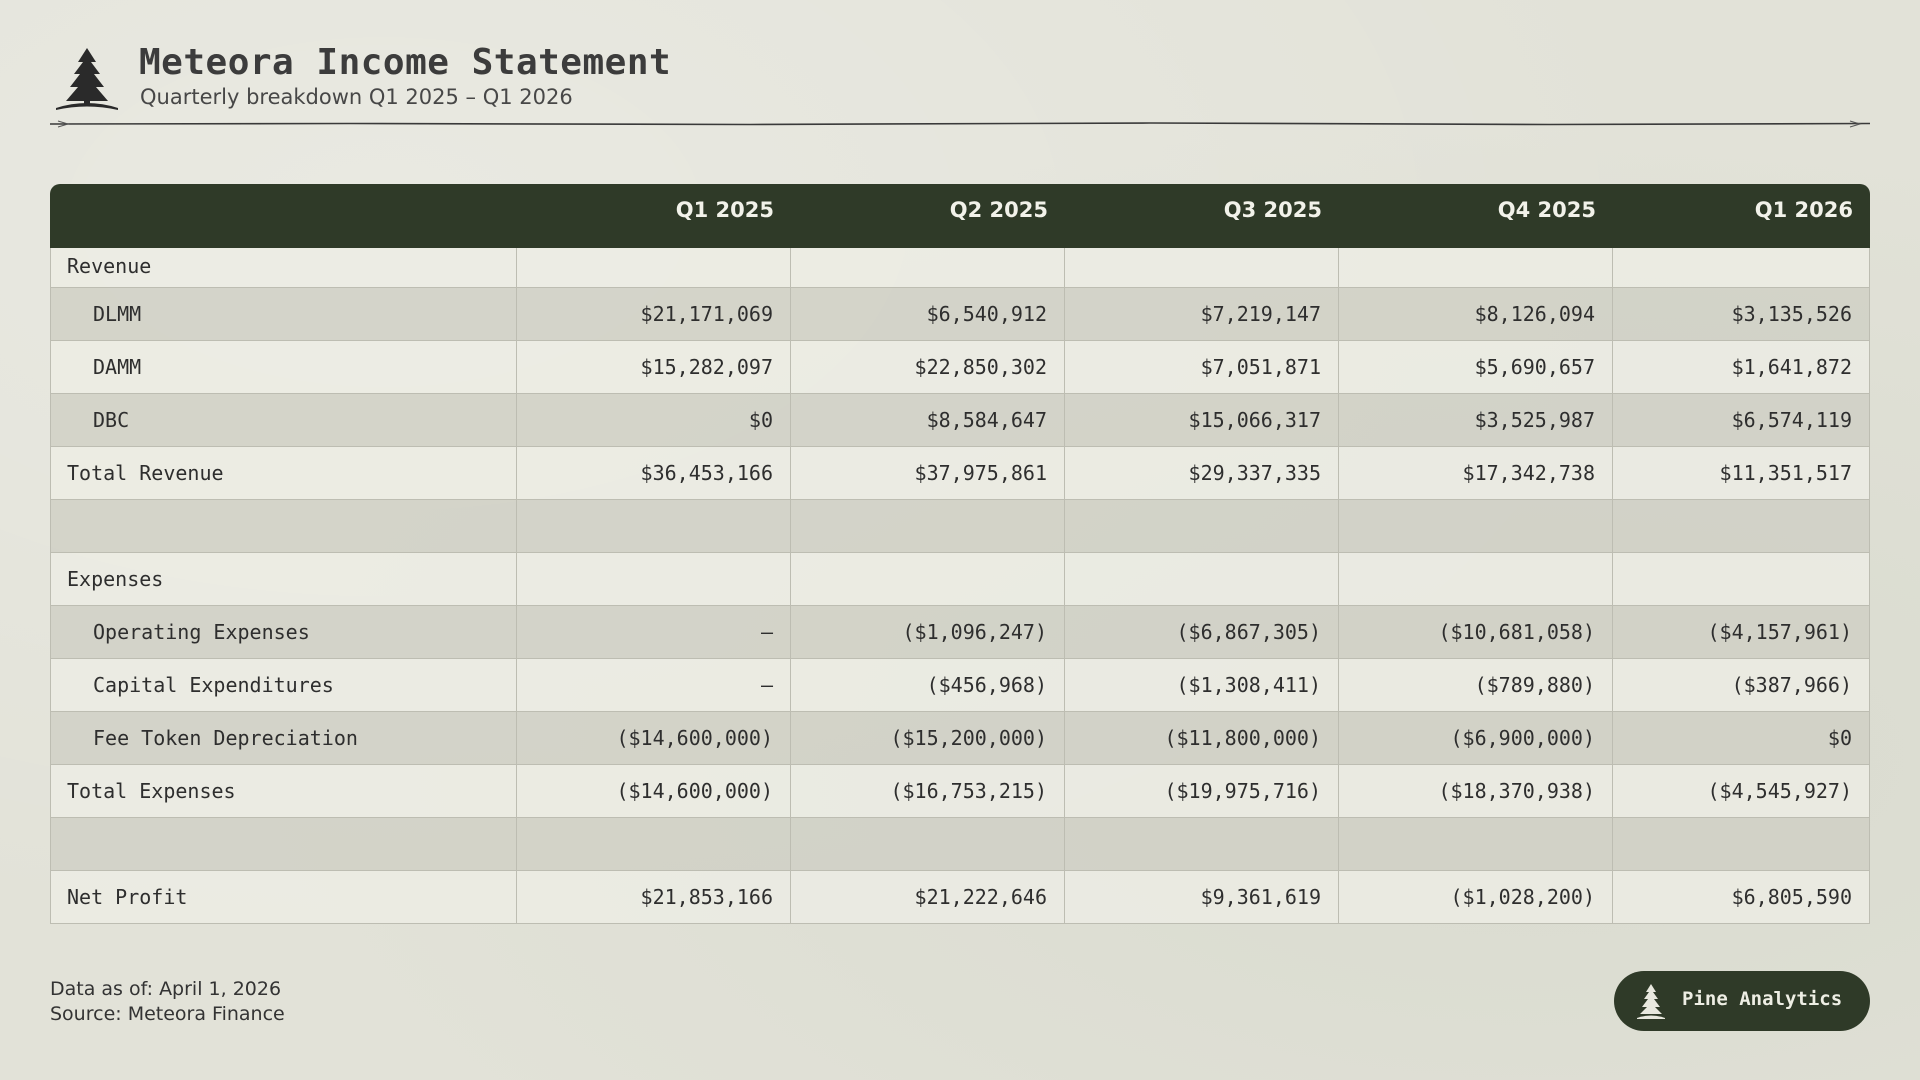  What do you see at coordinates (283, 579) in the screenshot?
I see `row-label: Expenses` at bounding box center [283, 579].